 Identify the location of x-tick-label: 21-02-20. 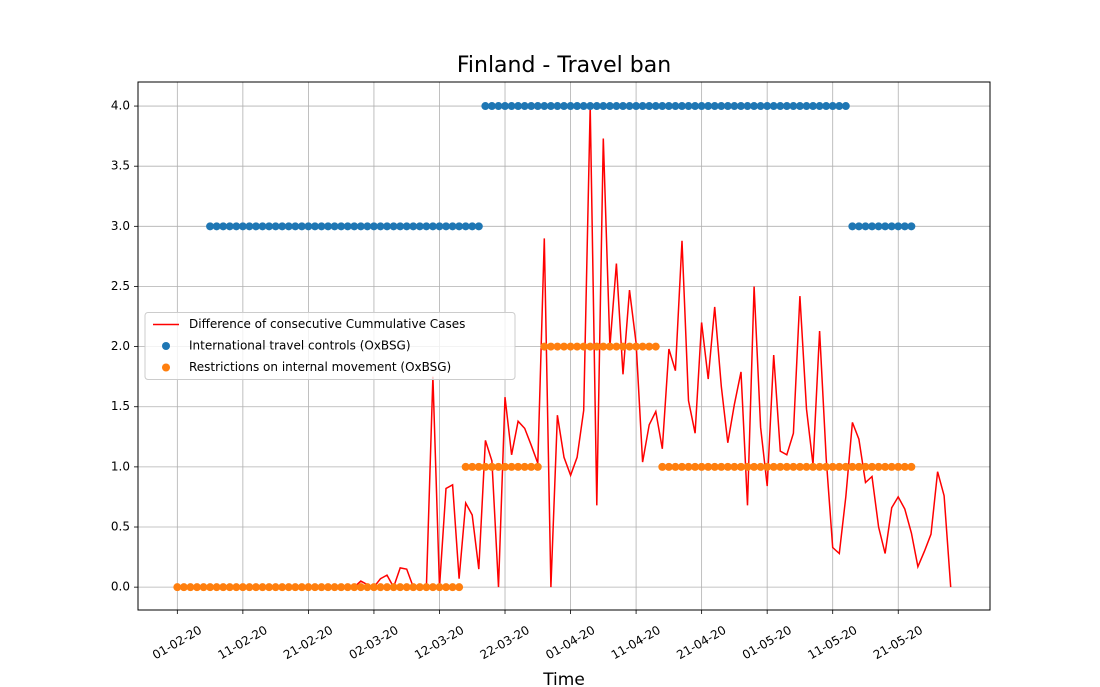
(308, 642).